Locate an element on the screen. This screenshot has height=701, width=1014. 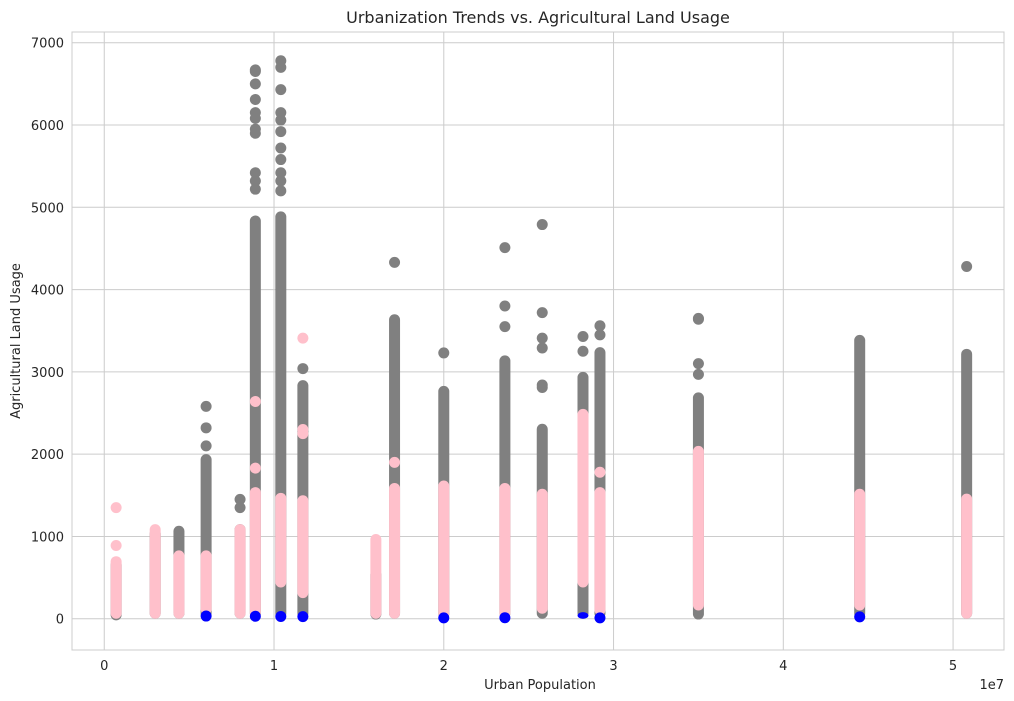
y-tick-label: 3000 is located at coordinates (47, 373).